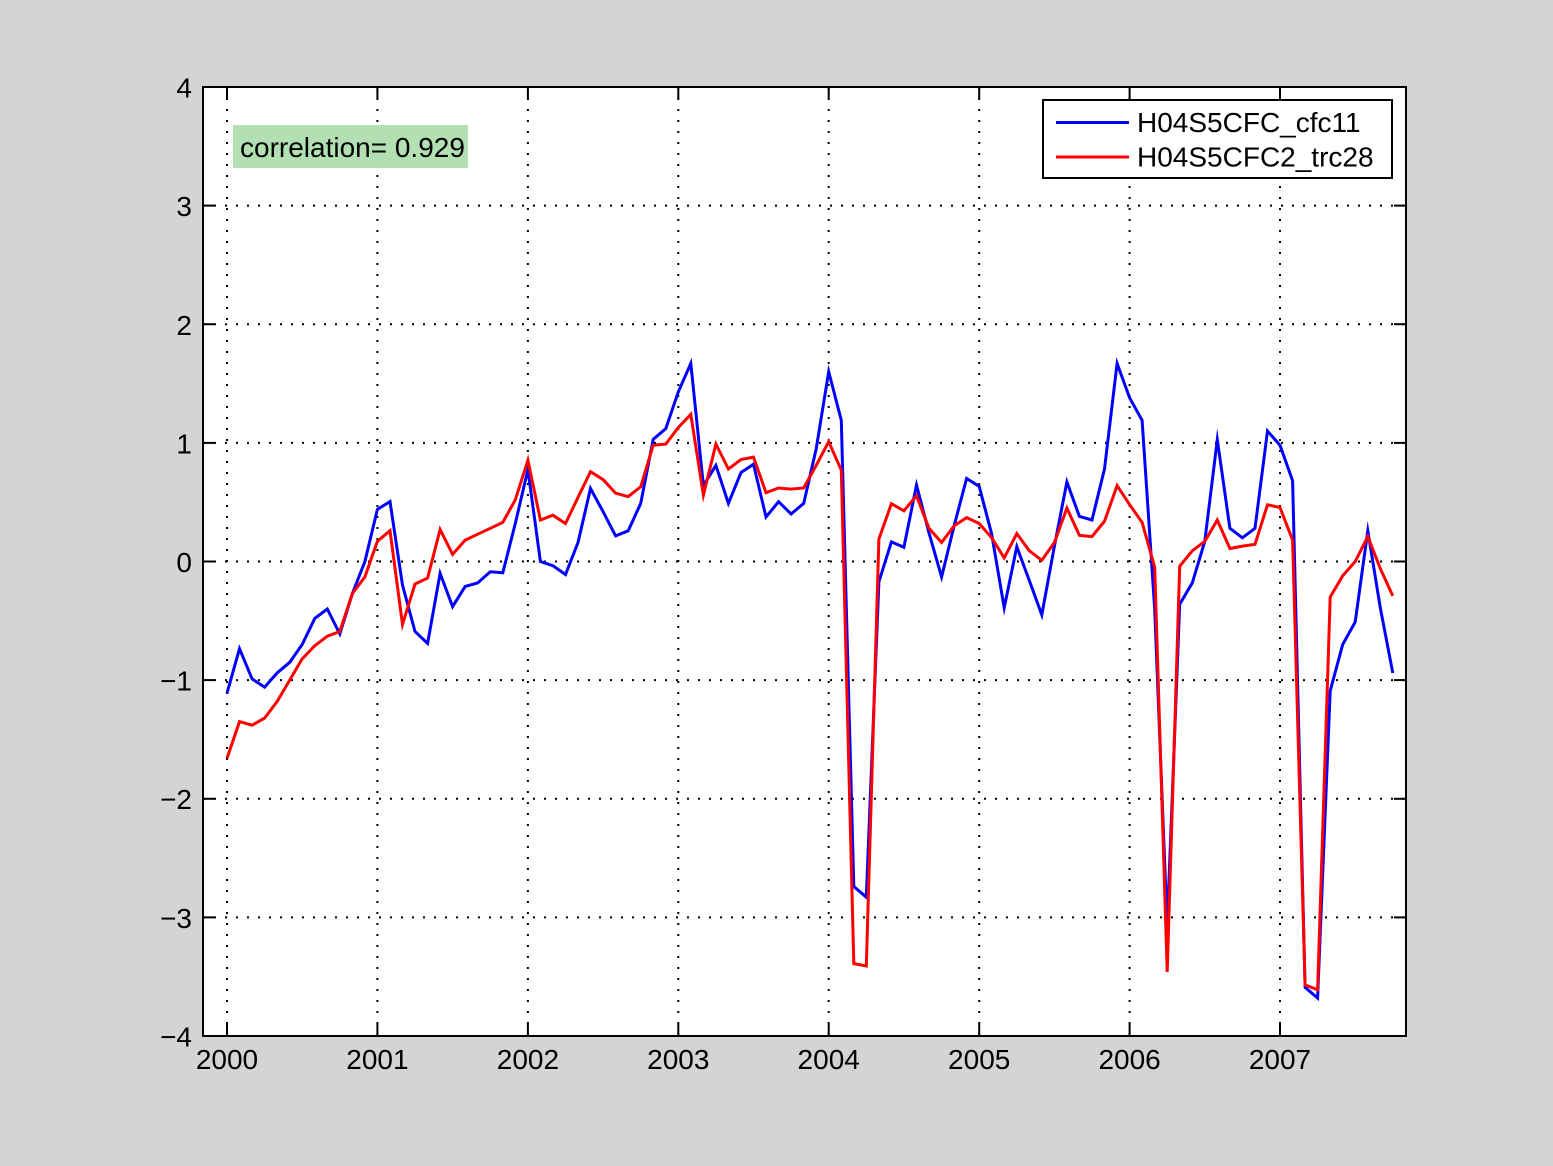 This screenshot has height=1166, width=1553. What do you see at coordinates (176, 681) in the screenshot?
I see `svg-text: −1` at bounding box center [176, 681].